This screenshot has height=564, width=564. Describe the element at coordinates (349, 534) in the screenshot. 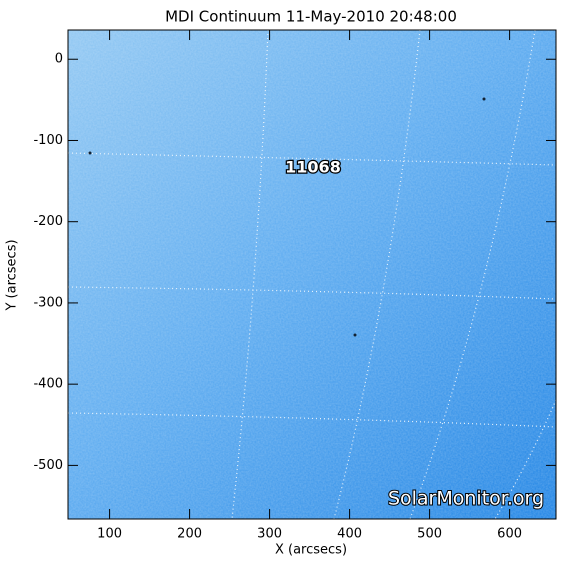

I see `x-tick-label: 400` at that location.